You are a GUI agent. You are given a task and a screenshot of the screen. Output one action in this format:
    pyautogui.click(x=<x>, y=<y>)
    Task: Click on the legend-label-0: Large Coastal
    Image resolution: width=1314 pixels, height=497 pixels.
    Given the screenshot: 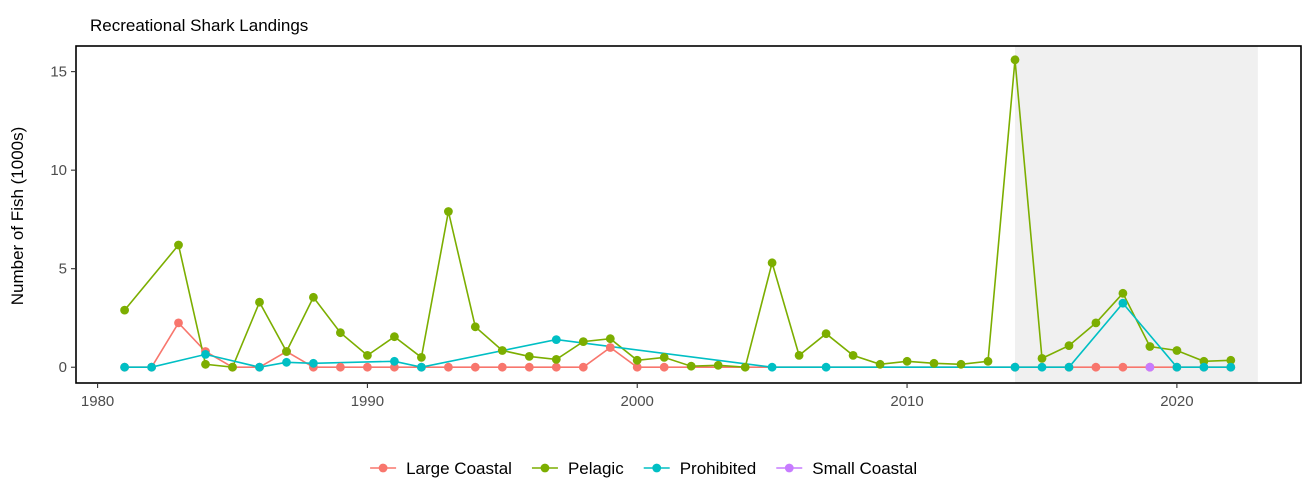 What is the action you would take?
    pyautogui.click(x=459, y=468)
    